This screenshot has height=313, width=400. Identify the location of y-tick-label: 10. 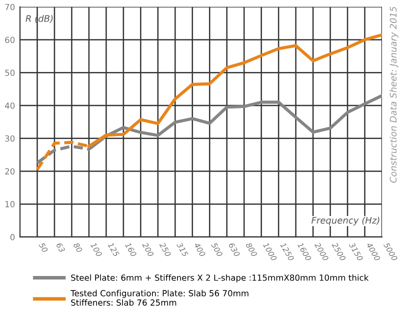
(10, 204).